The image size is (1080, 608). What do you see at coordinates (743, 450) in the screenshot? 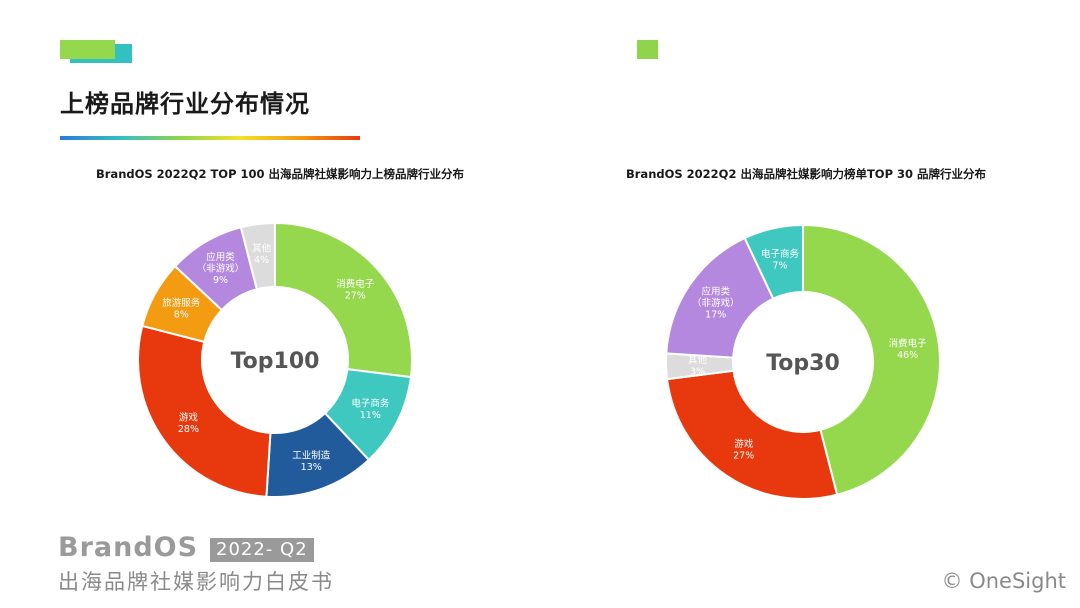
I see `donut-slice-label-1: 游戏 27%` at bounding box center [743, 450].